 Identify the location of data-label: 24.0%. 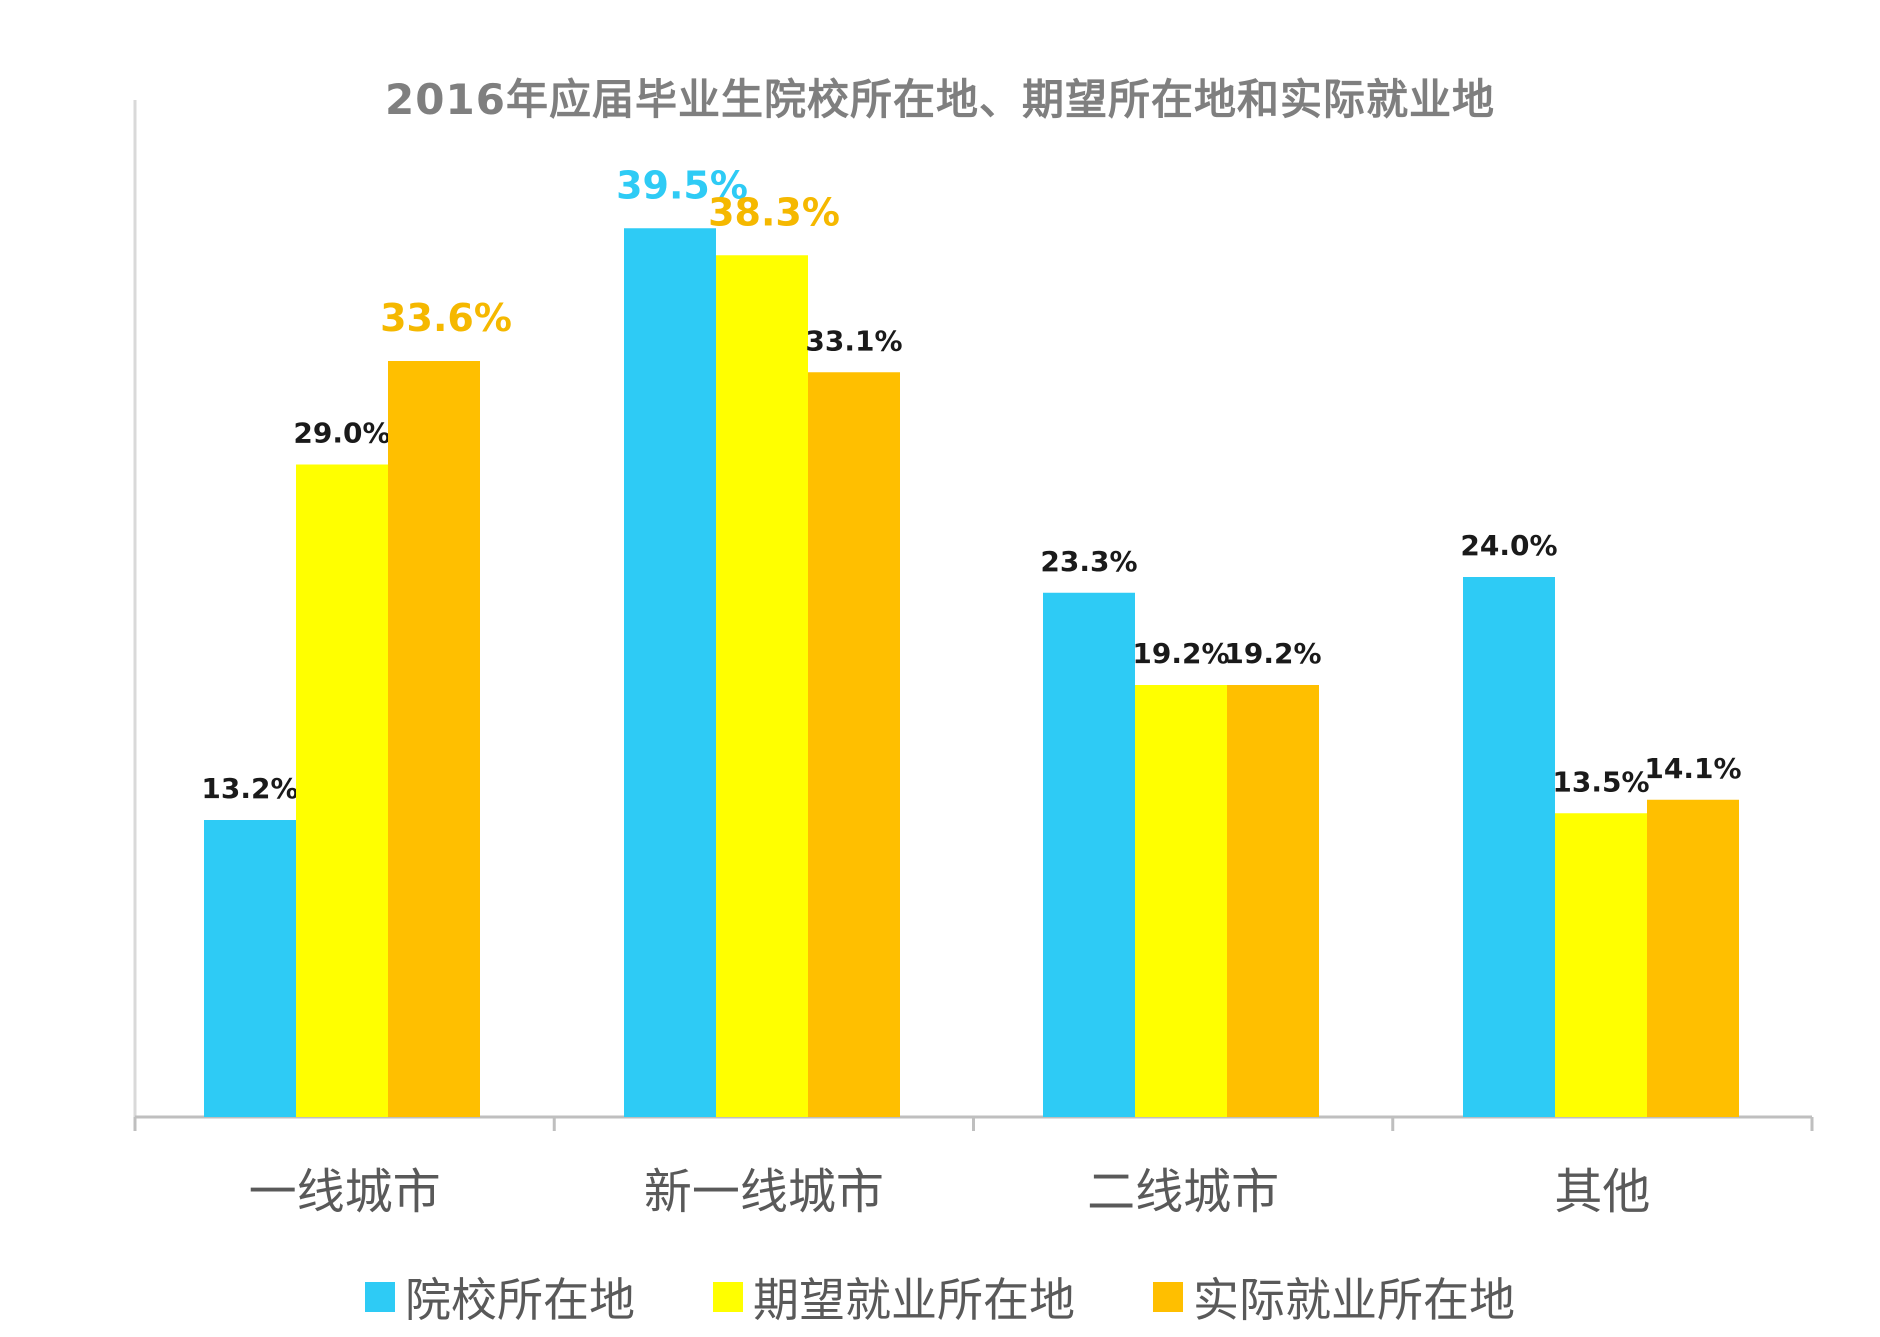
(1508, 545).